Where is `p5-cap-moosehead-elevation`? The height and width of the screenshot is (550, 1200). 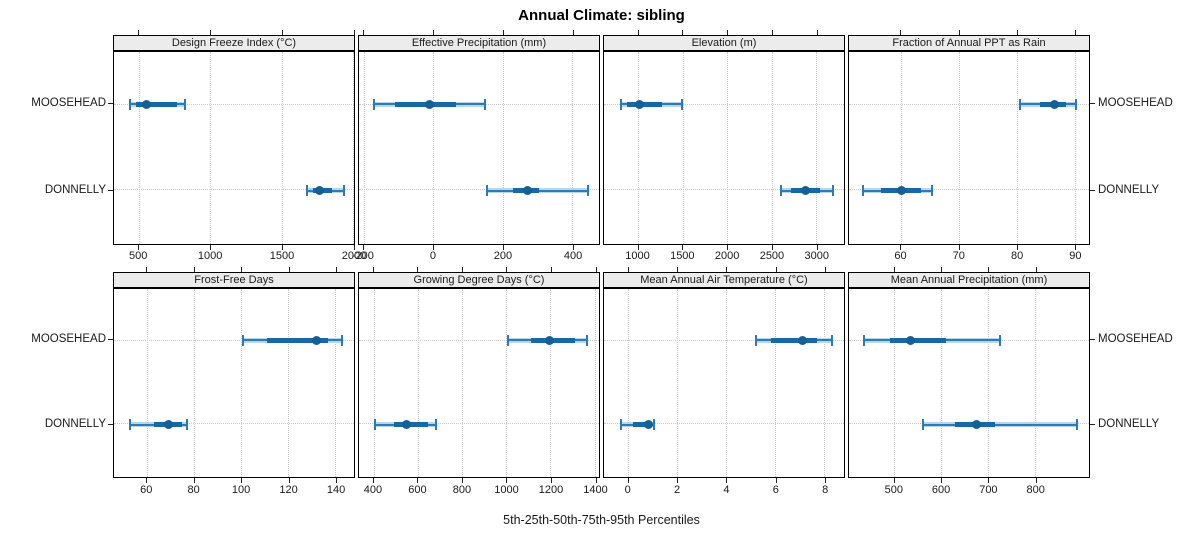
p5-cap-moosehead-elevation is located at coordinates (621, 104).